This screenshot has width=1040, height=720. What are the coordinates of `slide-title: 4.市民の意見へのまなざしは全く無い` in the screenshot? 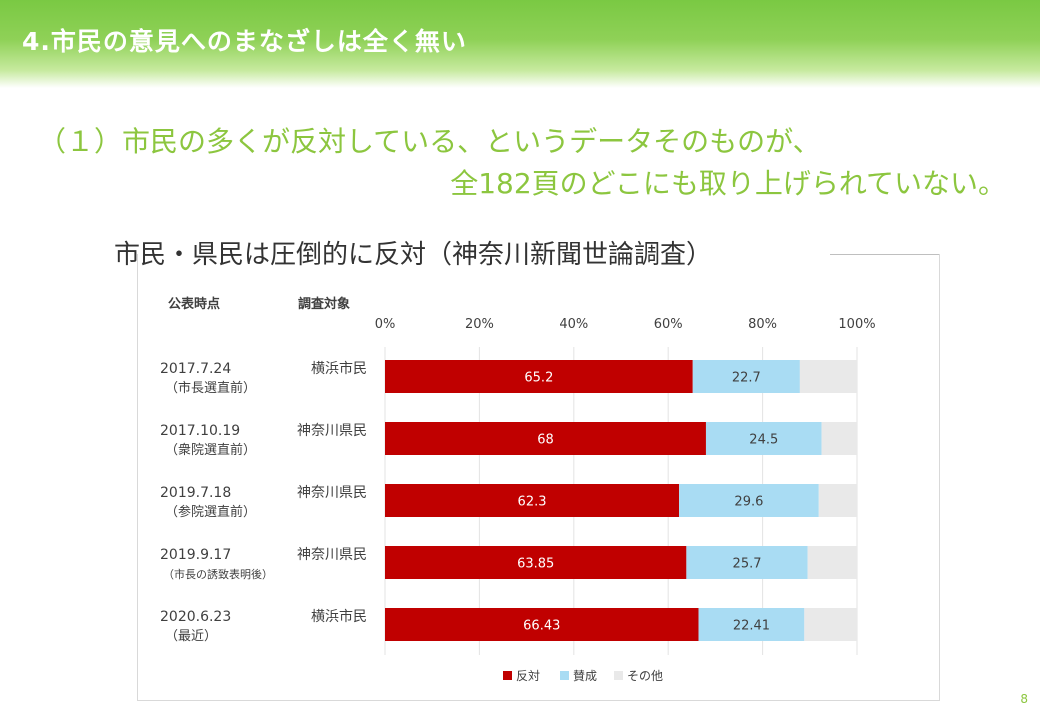 It's located at (244, 41).